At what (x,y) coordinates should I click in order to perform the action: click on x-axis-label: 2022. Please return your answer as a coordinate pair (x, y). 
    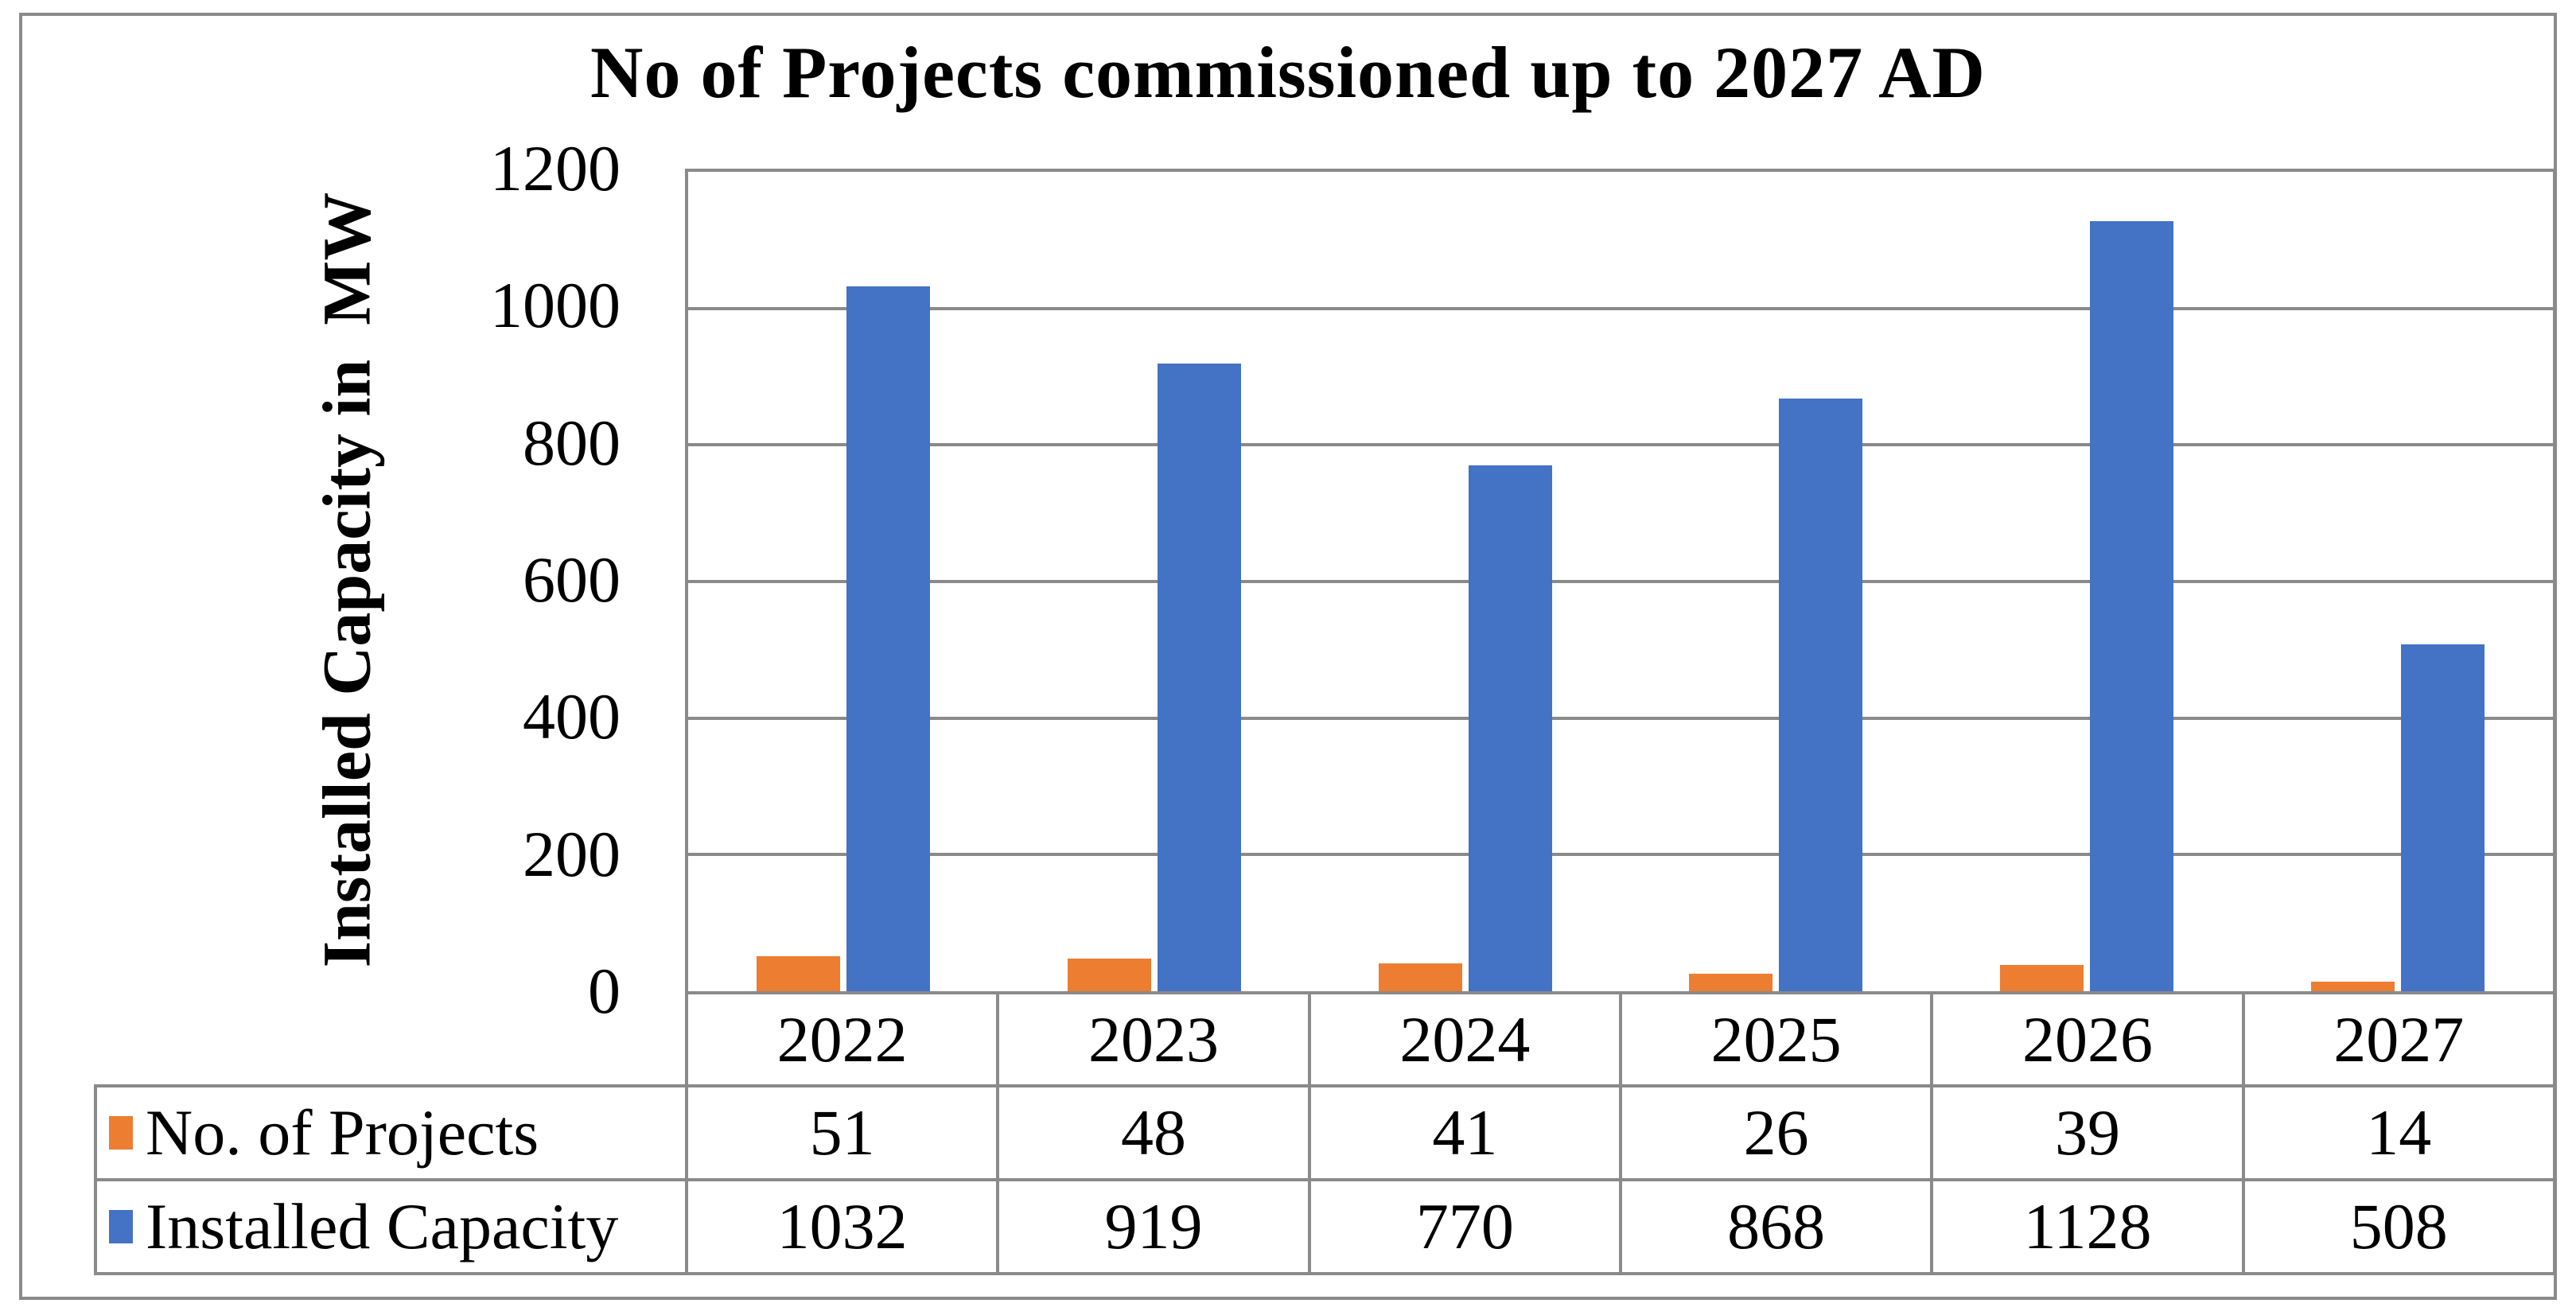
    Looking at the image, I should click on (842, 1039).